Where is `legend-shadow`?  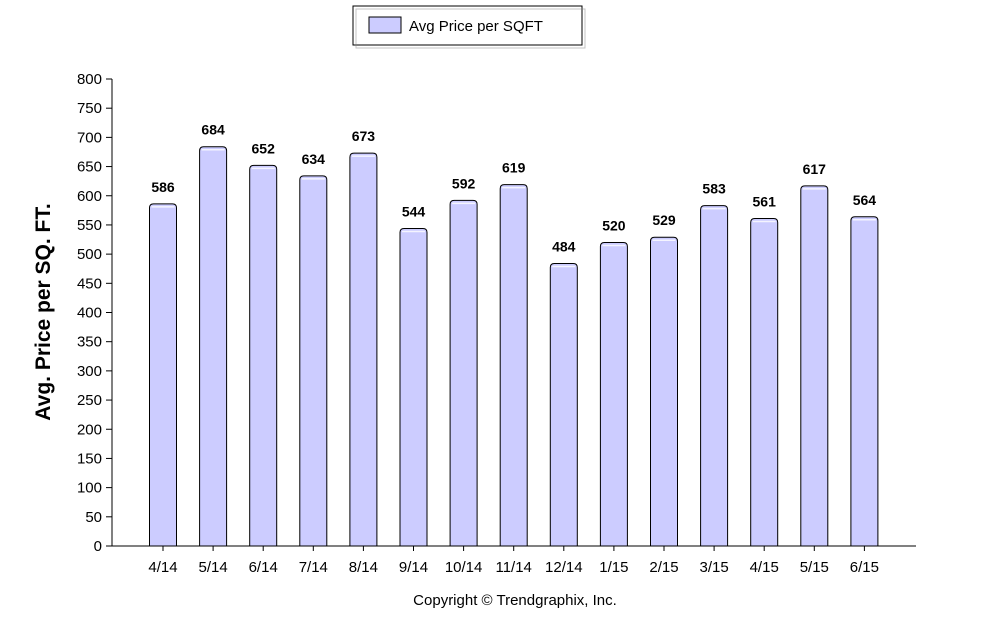
legend-shadow is located at coordinates (470, 28).